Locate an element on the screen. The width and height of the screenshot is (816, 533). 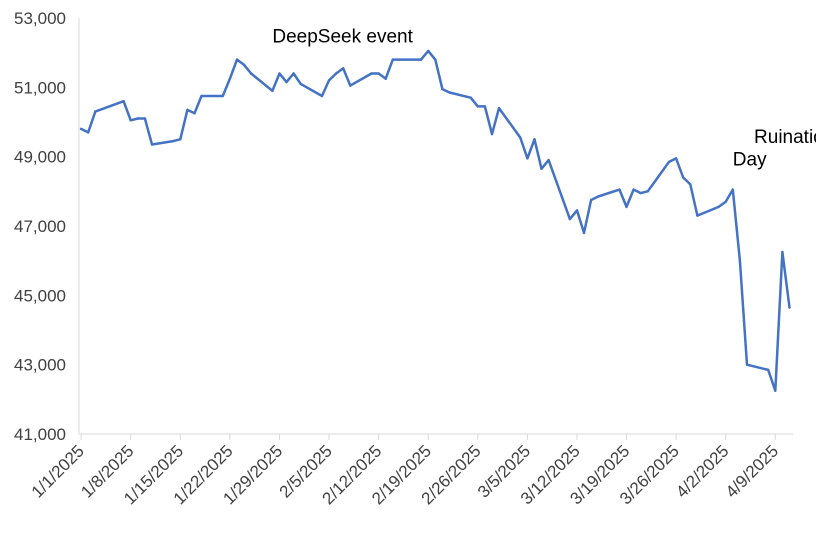
y-tick-label: 43,000 is located at coordinates (40, 365).